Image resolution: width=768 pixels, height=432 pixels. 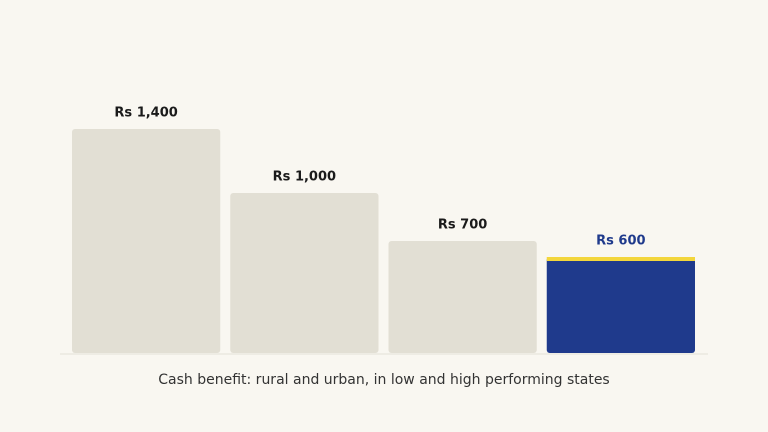 What do you see at coordinates (462, 225) in the screenshot?
I see `value-label: Rs 700` at bounding box center [462, 225].